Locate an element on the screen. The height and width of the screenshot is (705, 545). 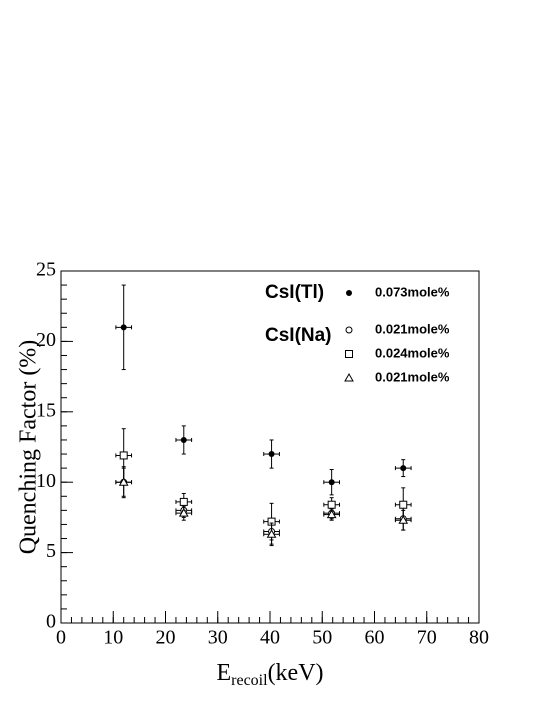
legend-group-label: CsI(Na) is located at coordinates (298, 335).